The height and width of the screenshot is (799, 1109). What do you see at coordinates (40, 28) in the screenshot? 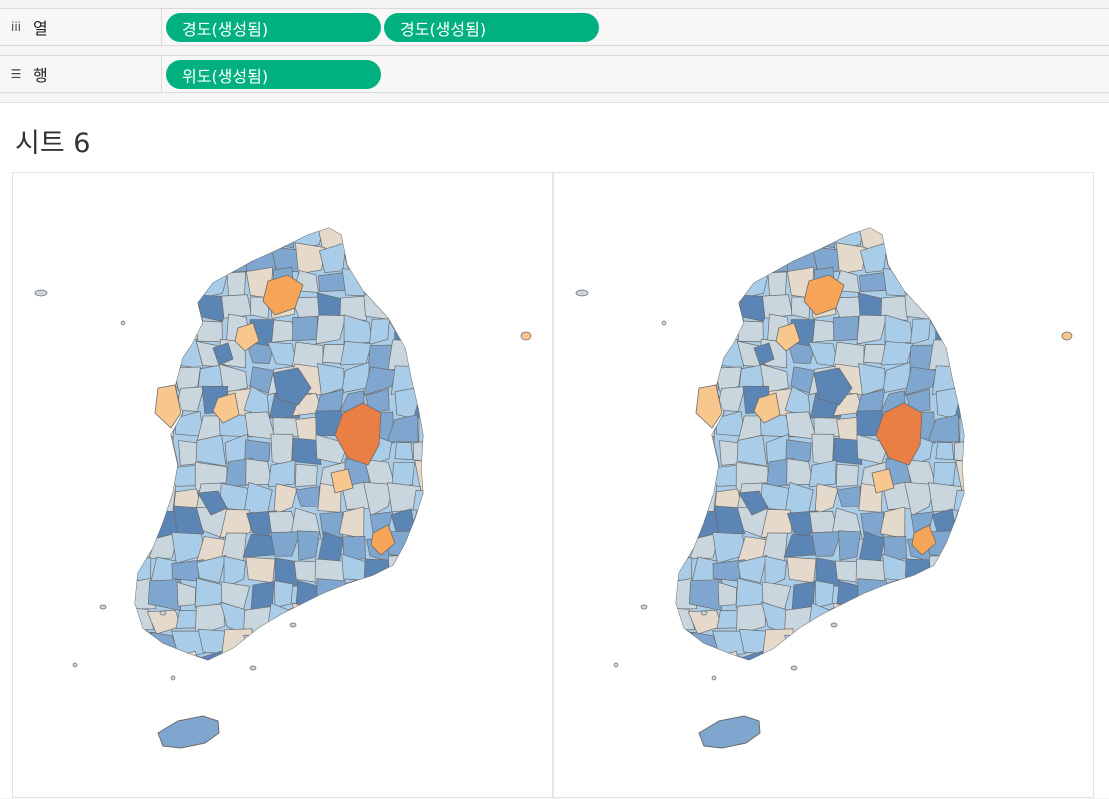
I see `columns-label-text: 열` at bounding box center [40, 28].